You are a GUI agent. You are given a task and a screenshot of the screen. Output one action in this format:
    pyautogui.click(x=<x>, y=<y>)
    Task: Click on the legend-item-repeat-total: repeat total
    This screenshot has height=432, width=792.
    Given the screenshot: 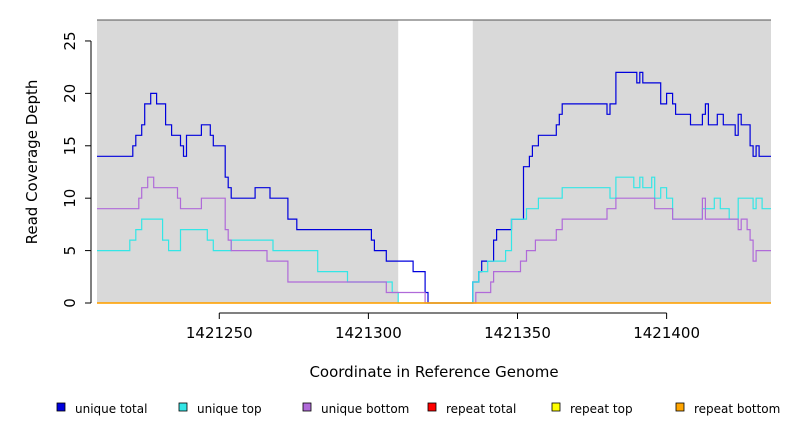 What is the action you would take?
    pyautogui.click(x=471, y=409)
    